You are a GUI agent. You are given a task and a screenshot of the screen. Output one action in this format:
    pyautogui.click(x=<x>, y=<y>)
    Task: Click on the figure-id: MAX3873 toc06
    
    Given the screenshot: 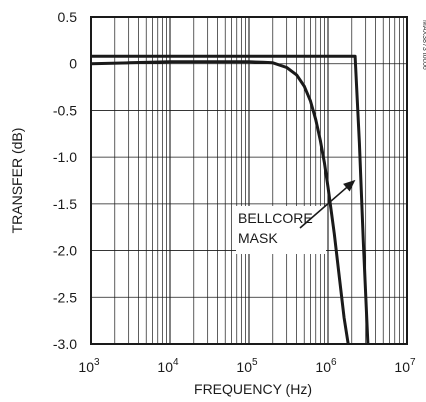 What is the action you would take?
    pyautogui.click(x=423, y=45)
    